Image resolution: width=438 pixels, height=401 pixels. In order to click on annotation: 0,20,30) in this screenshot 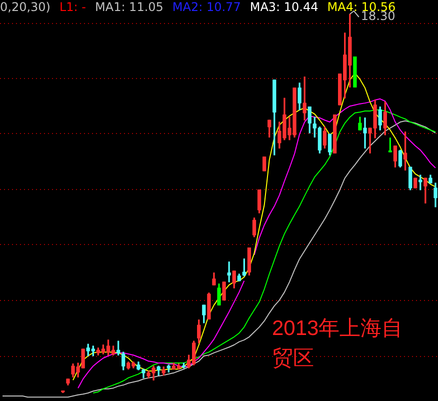, I will do `click(25, 7)`.